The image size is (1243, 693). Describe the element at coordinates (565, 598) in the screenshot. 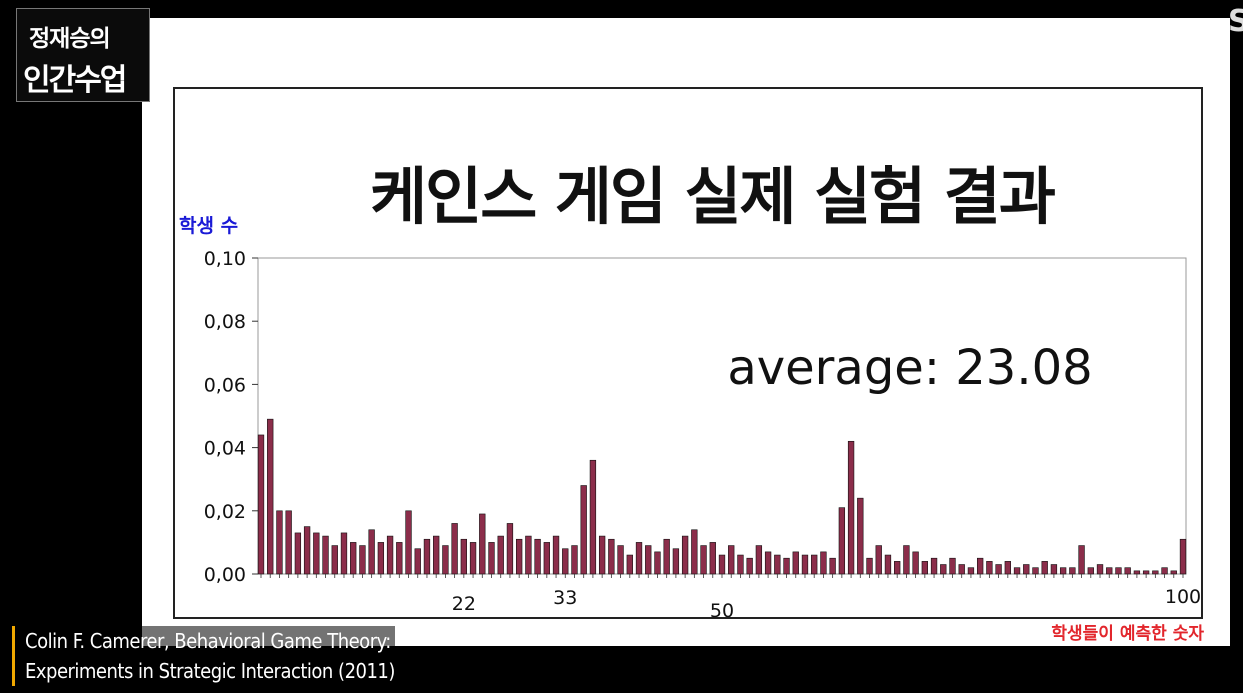

I see `x-tick-label: 33` at that location.